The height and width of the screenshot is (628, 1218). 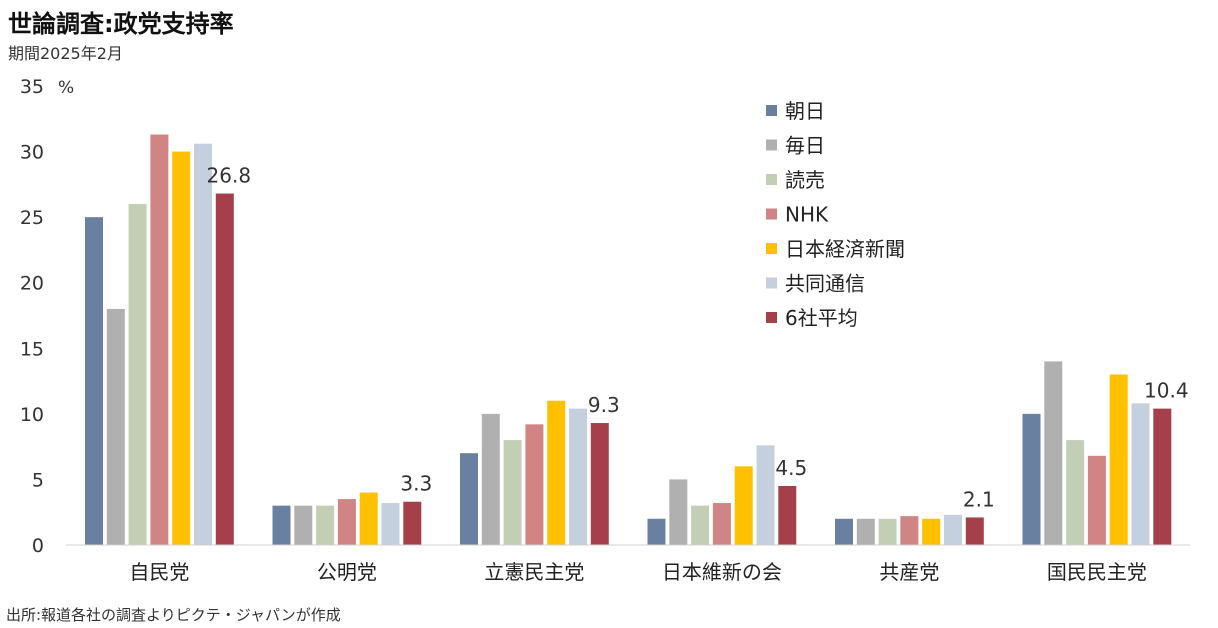 I want to click on data-label: 9.3, so click(x=604, y=405).